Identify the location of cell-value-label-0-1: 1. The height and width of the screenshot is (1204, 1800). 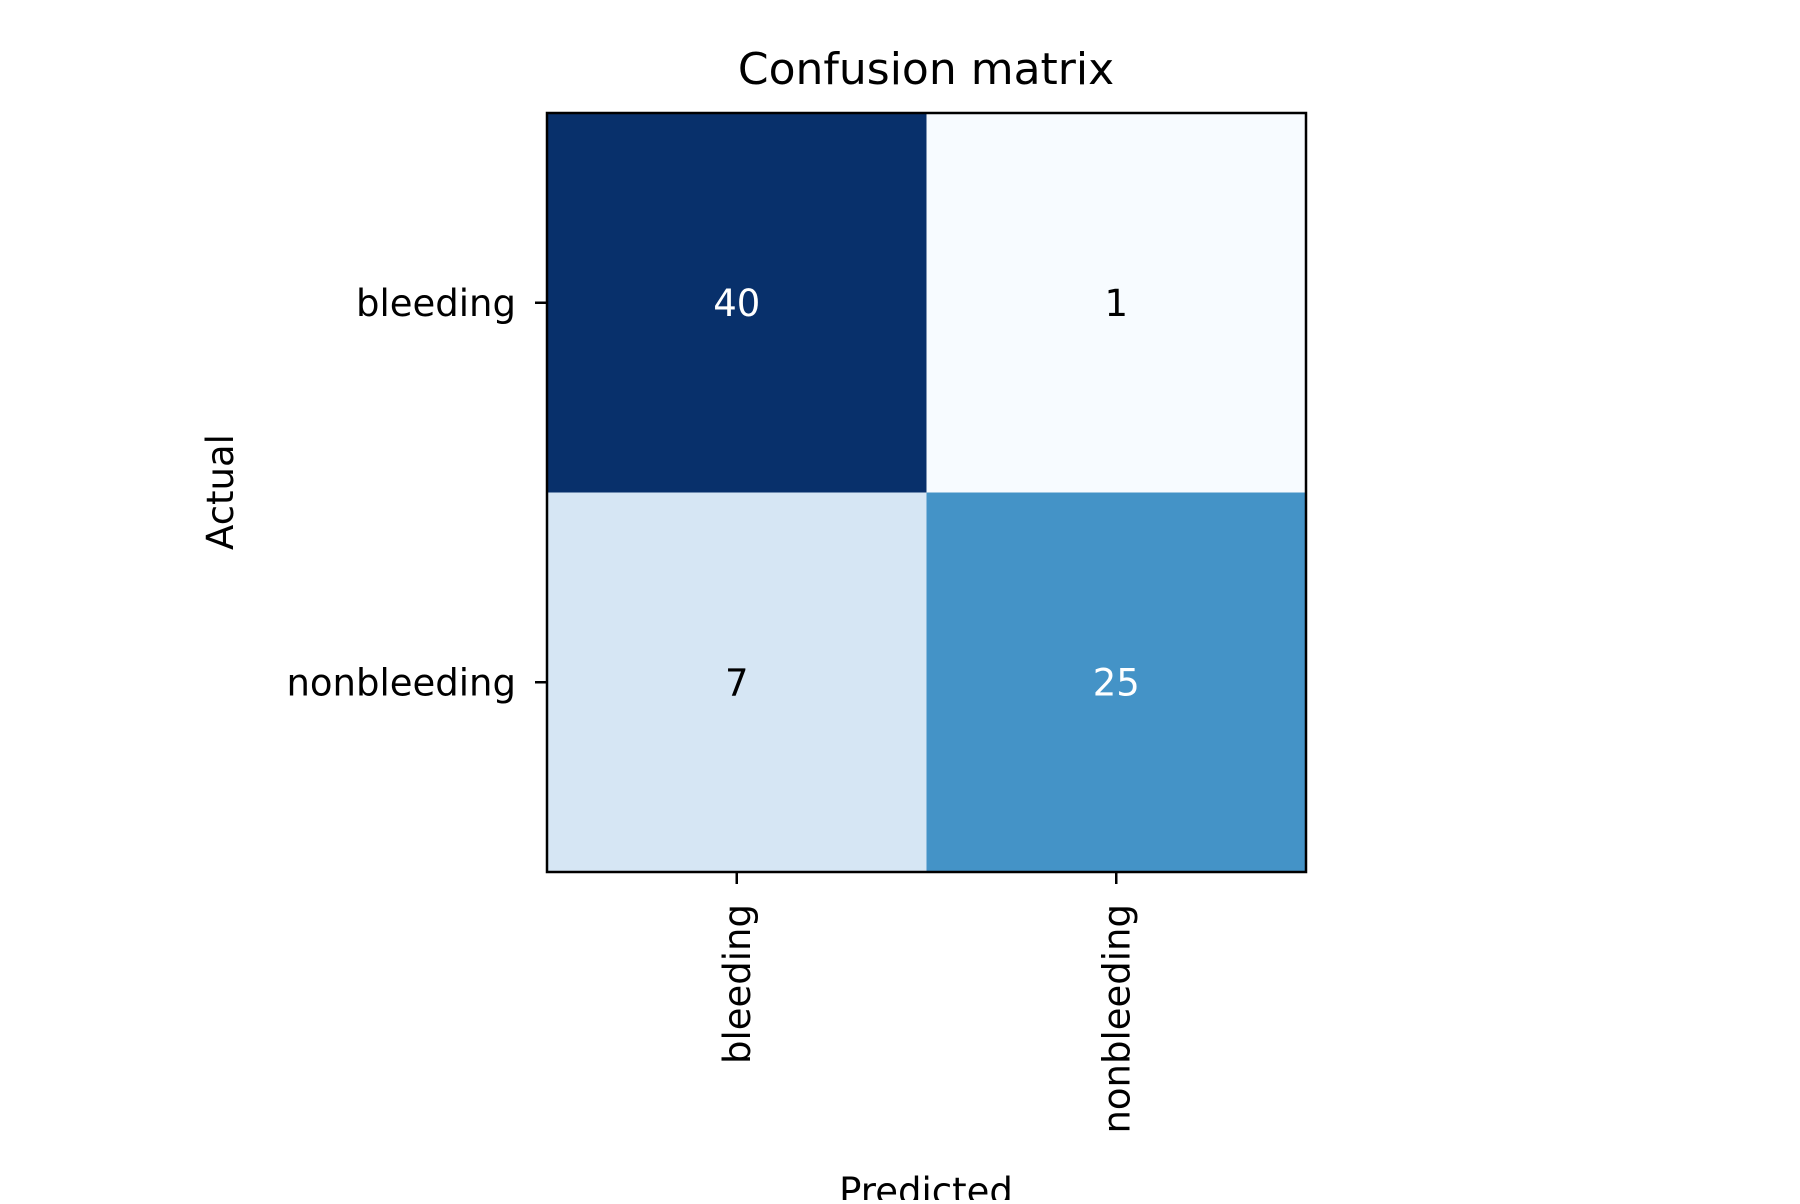
(1116, 303).